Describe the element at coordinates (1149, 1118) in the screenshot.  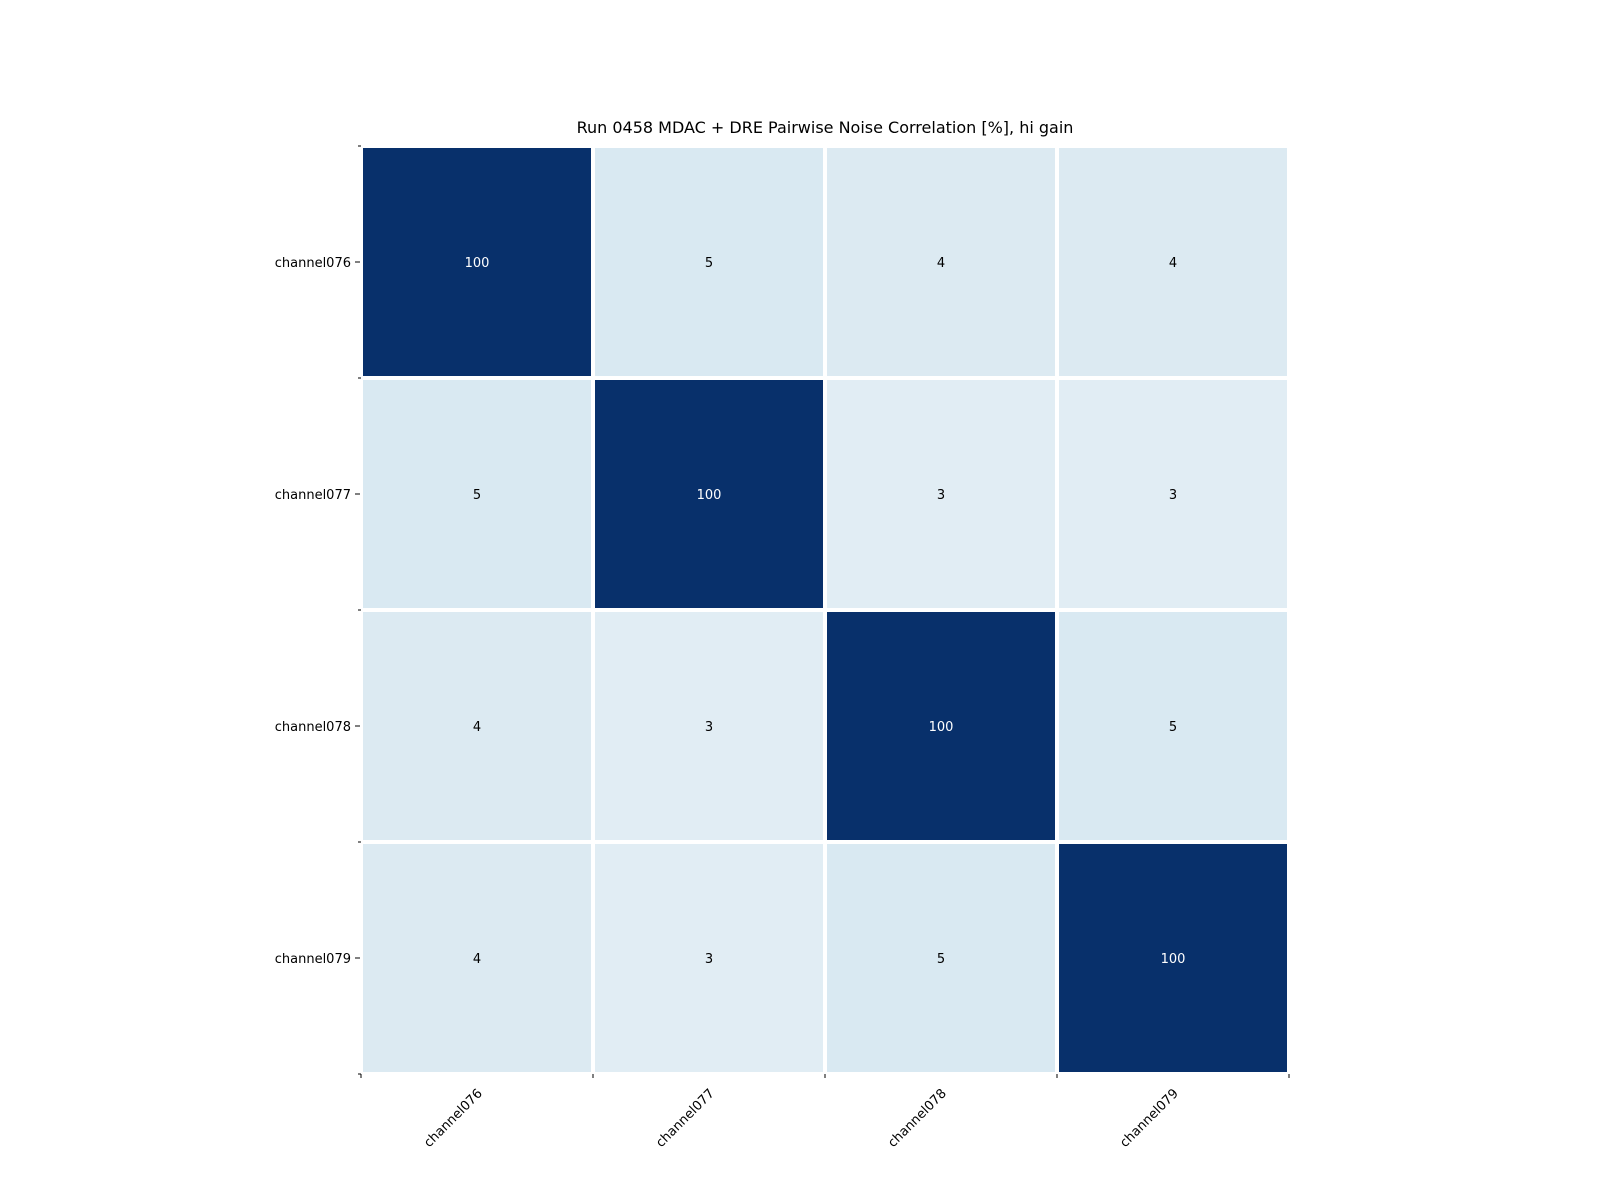
I see `x-tick-label: channel079` at that location.